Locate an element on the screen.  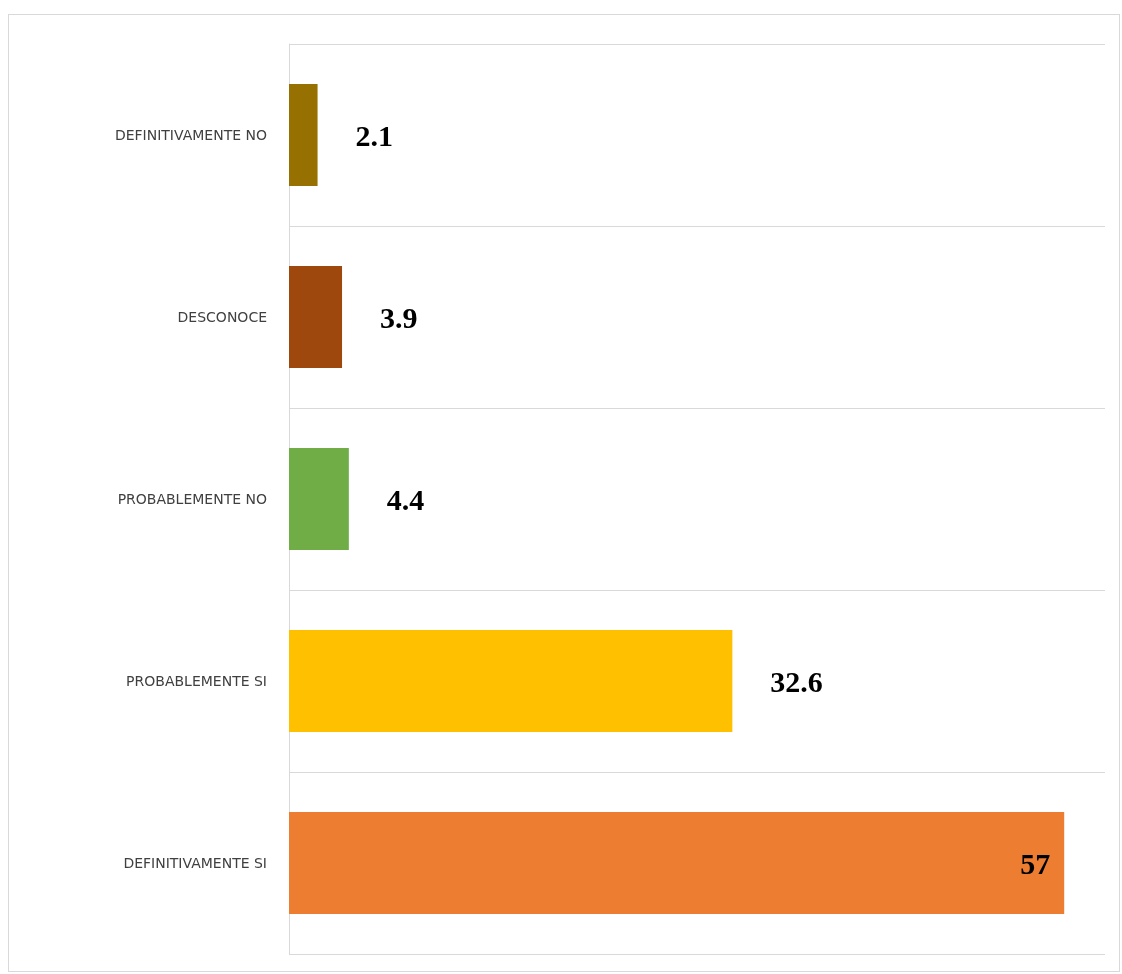
data-label: 57 is located at coordinates (1035, 863).